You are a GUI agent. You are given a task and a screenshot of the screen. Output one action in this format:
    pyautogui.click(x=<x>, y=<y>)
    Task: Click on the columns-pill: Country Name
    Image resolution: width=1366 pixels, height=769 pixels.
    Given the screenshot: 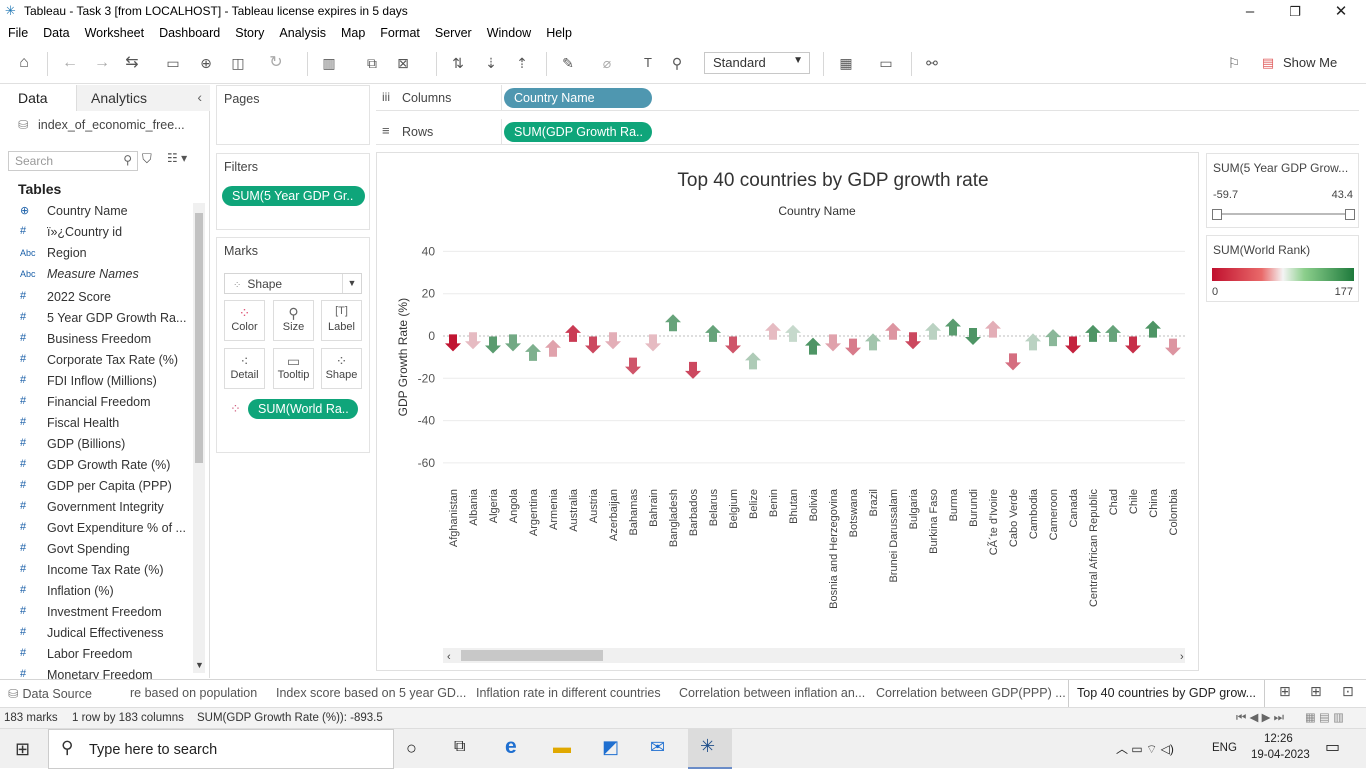 What is the action you would take?
    pyautogui.click(x=578, y=98)
    